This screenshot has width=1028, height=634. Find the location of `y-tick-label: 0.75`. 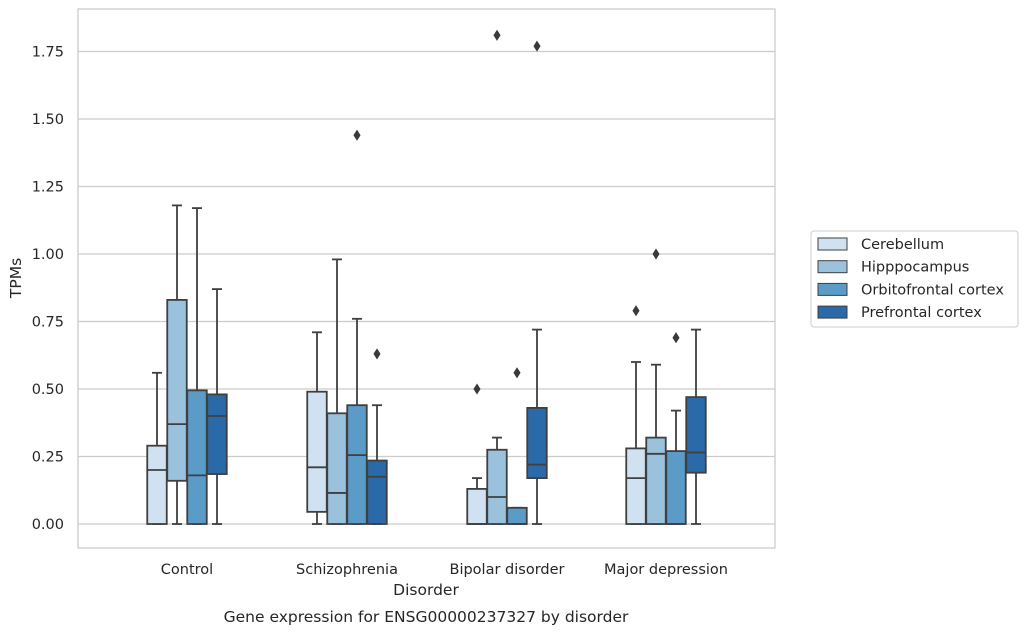

y-tick-label: 0.75 is located at coordinates (48, 323).